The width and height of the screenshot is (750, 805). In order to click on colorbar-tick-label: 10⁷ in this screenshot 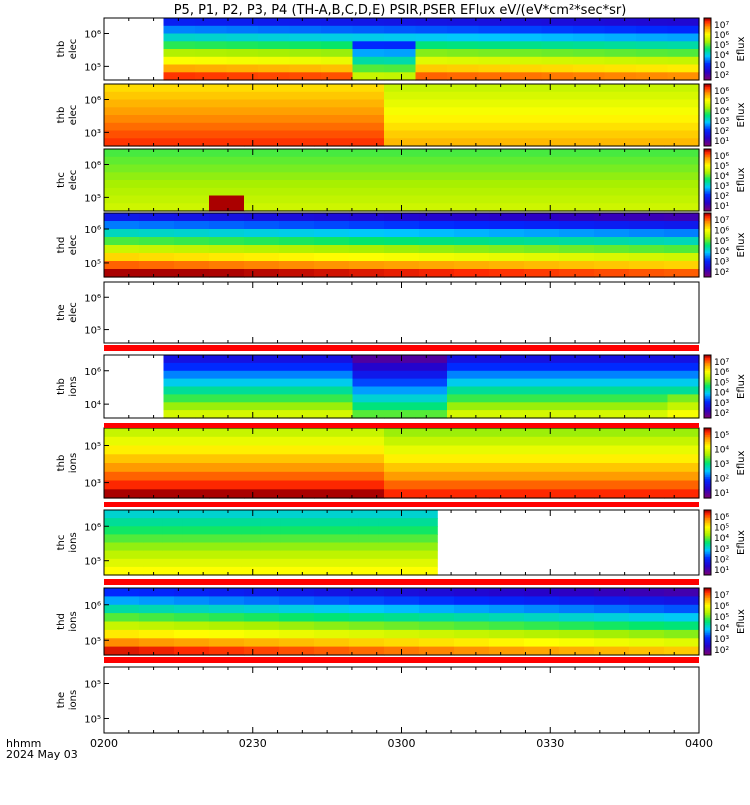, I will do `click(721, 221)`.